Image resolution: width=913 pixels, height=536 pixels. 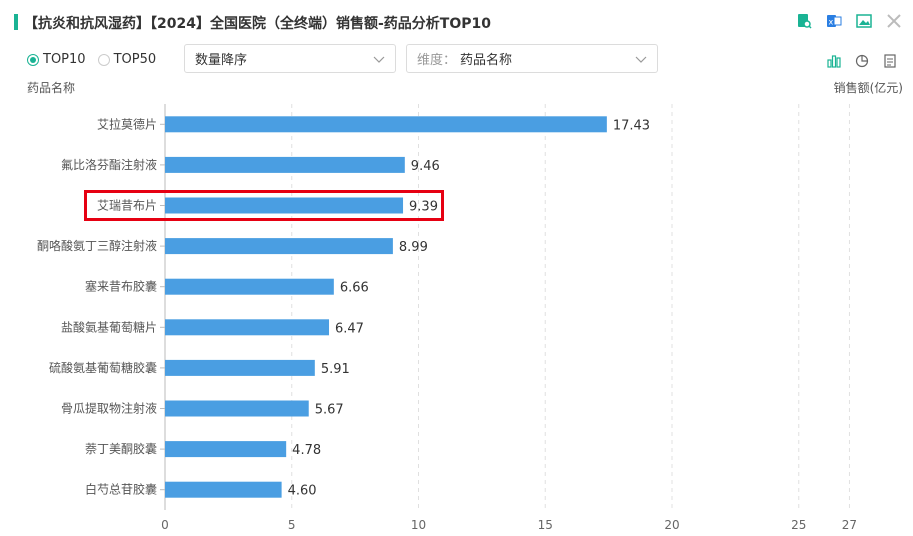 I want to click on x-tick-label: 20, so click(x=671, y=525).